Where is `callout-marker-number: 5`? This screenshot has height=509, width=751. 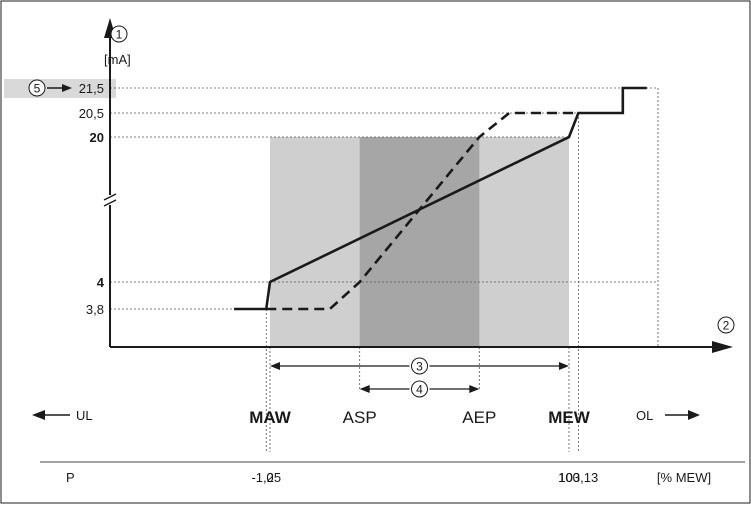 callout-marker-number: 5 is located at coordinates (37, 89).